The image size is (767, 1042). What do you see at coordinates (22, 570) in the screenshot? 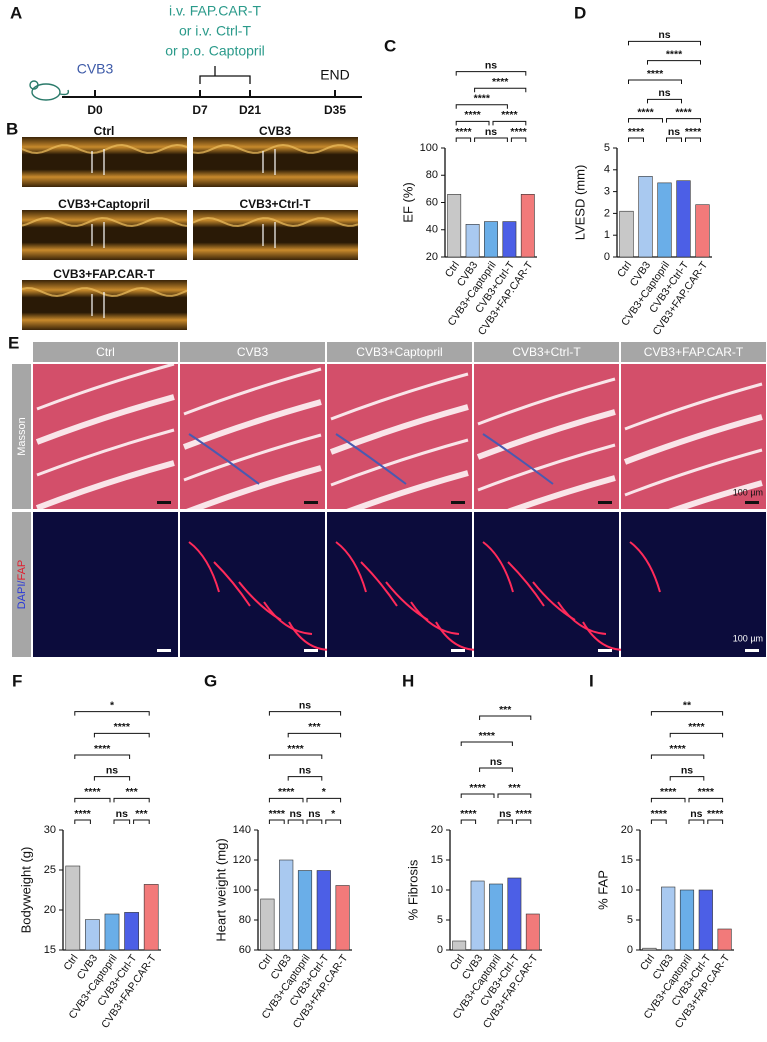
I see `fap-label: FAP` at bounding box center [22, 570].